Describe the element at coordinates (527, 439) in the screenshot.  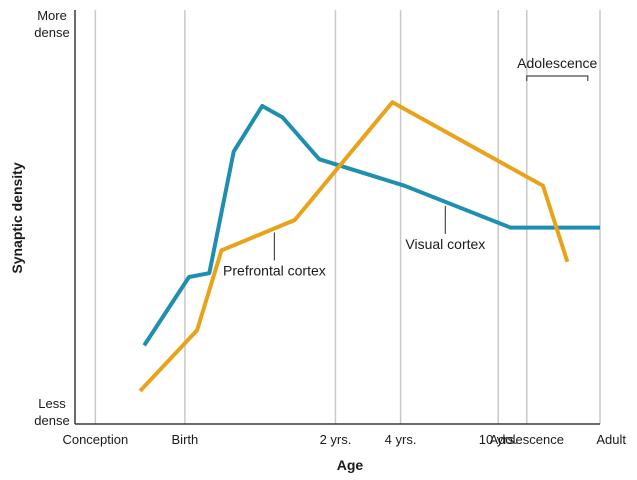
I see `x-tick-label-5: Adolescence` at that location.